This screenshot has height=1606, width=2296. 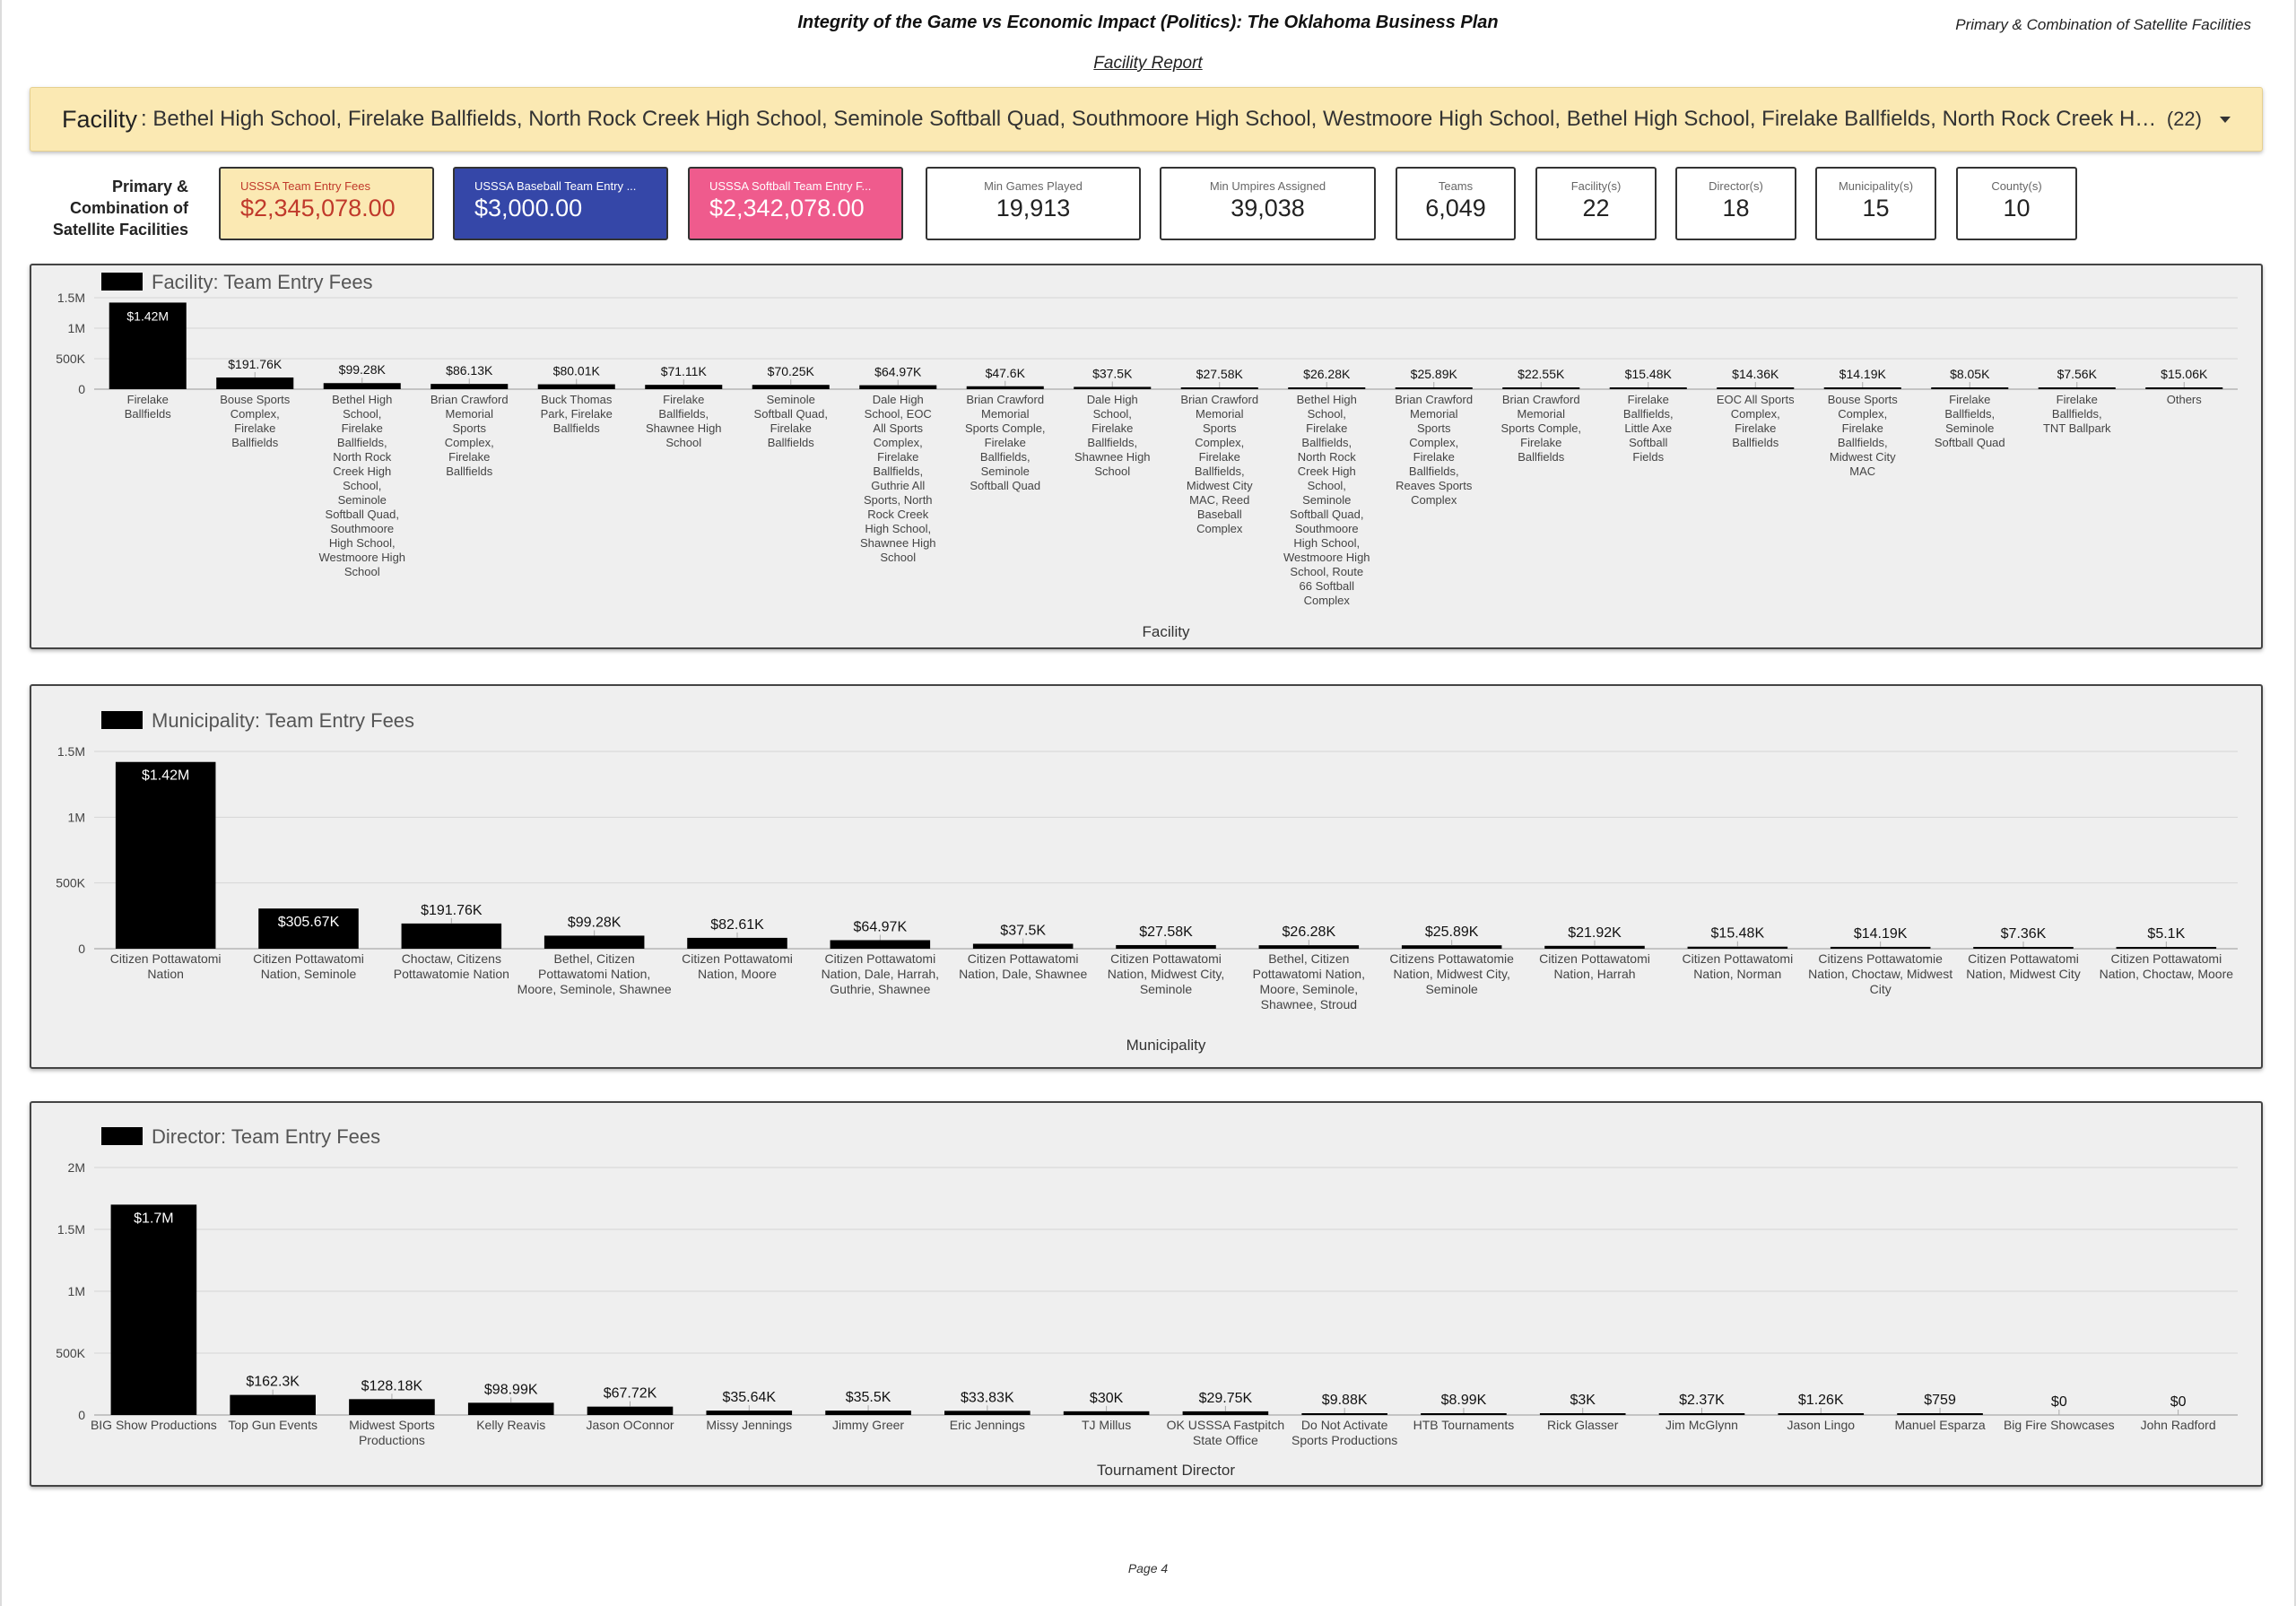 What do you see at coordinates (309, 923) in the screenshot?
I see `data-label: $305.67K` at bounding box center [309, 923].